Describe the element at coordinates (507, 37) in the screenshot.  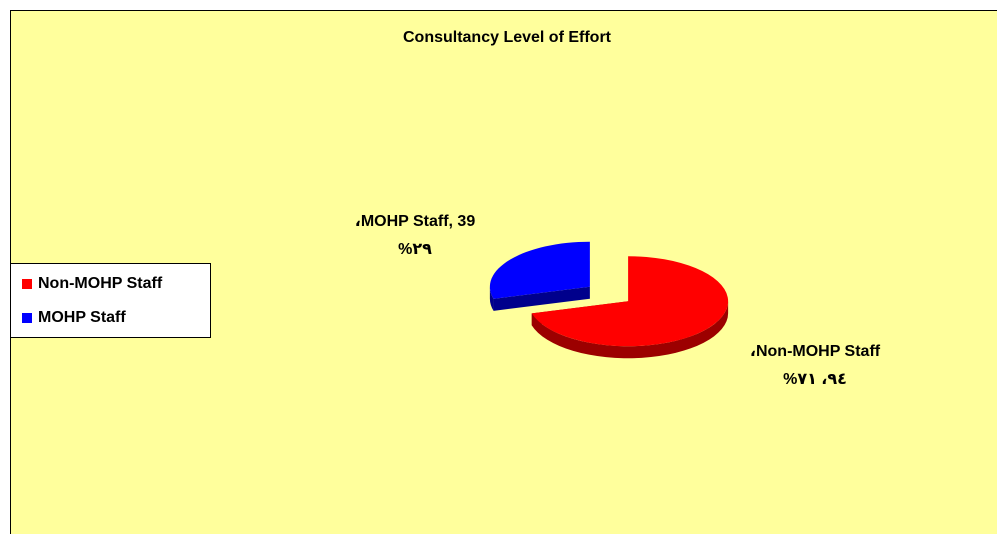
I see `chart-title: Consultancy Level of Effort` at that location.